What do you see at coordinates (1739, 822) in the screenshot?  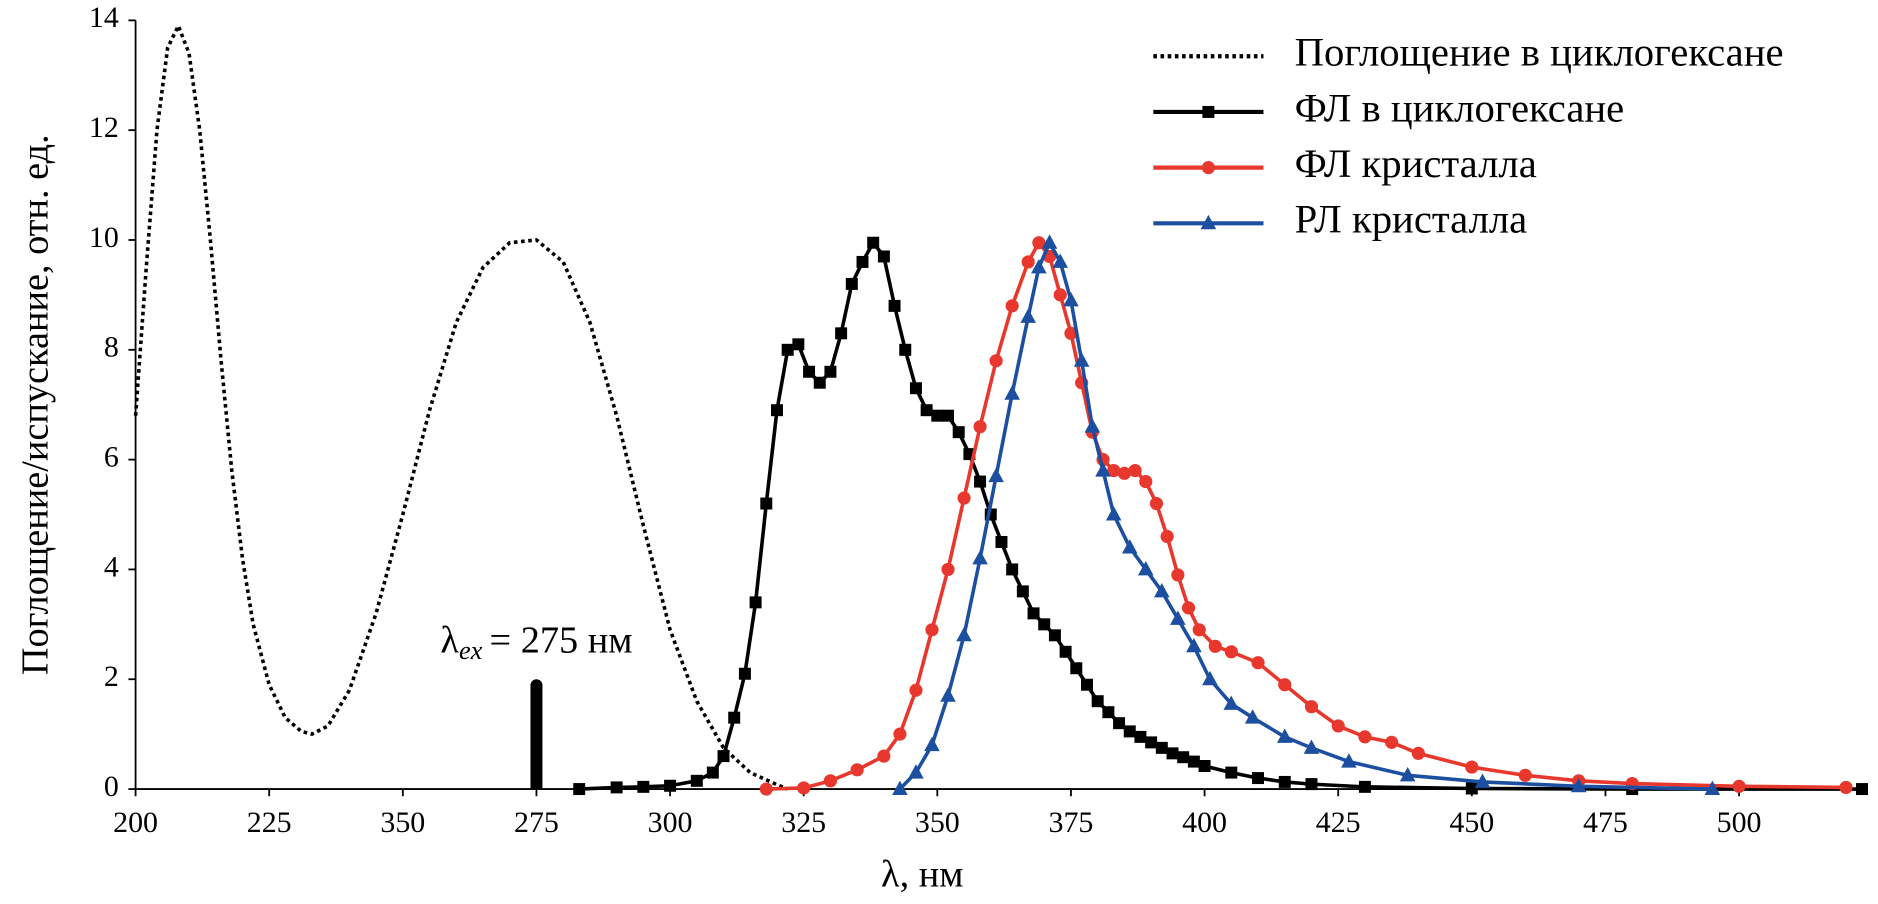 I see `x-tick-label: 500` at bounding box center [1739, 822].